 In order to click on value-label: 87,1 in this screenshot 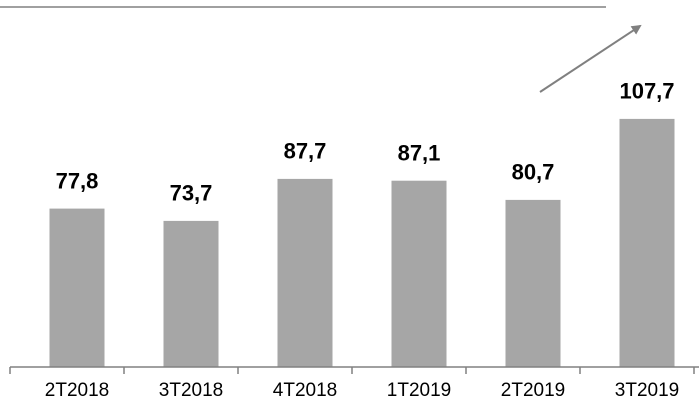, I will do `click(419, 153)`.